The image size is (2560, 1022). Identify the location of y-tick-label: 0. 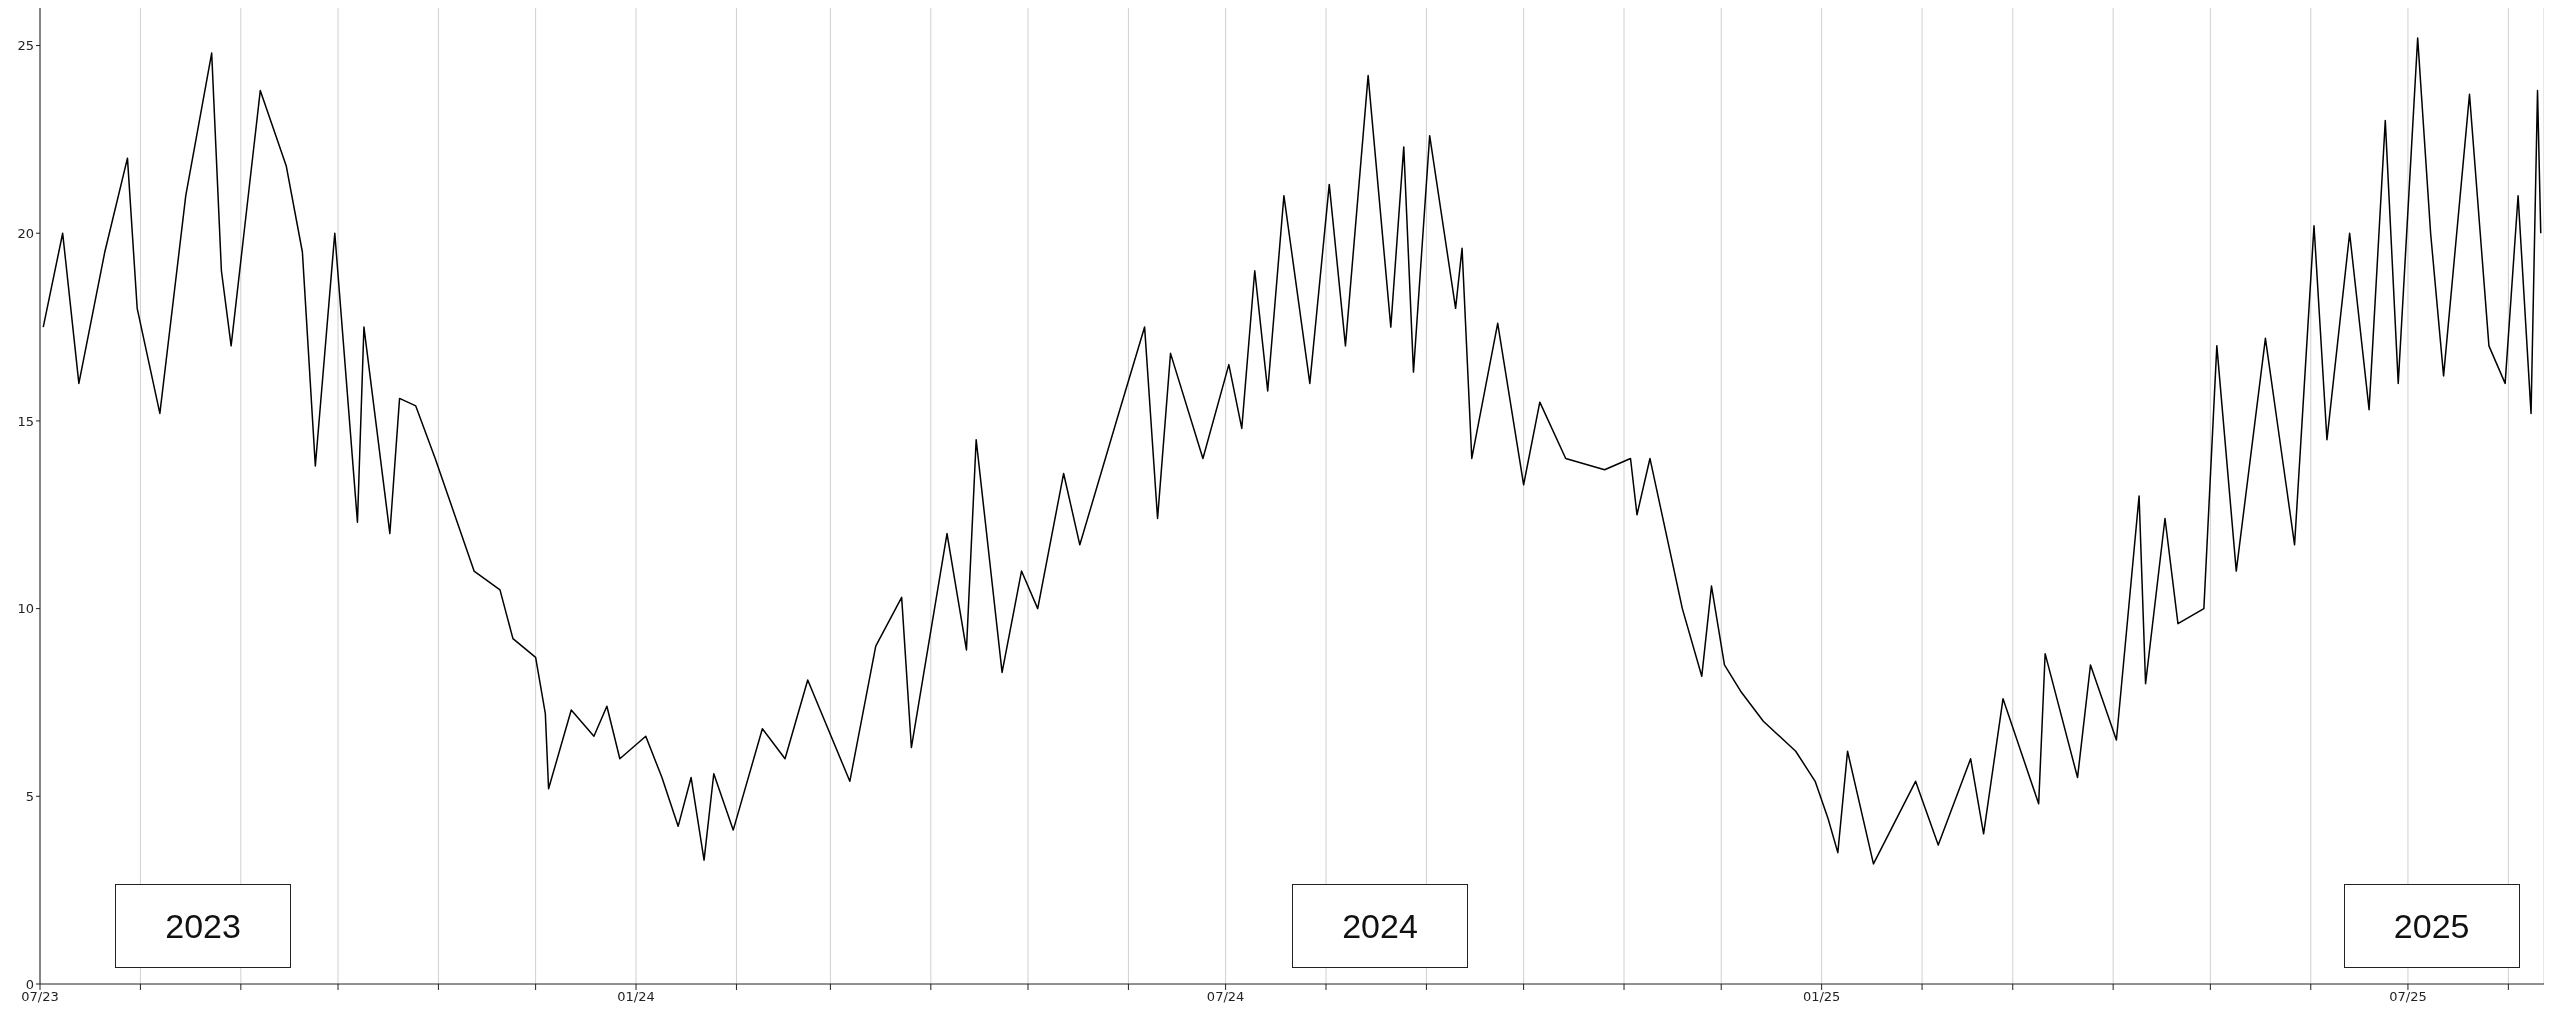
(29, 984).